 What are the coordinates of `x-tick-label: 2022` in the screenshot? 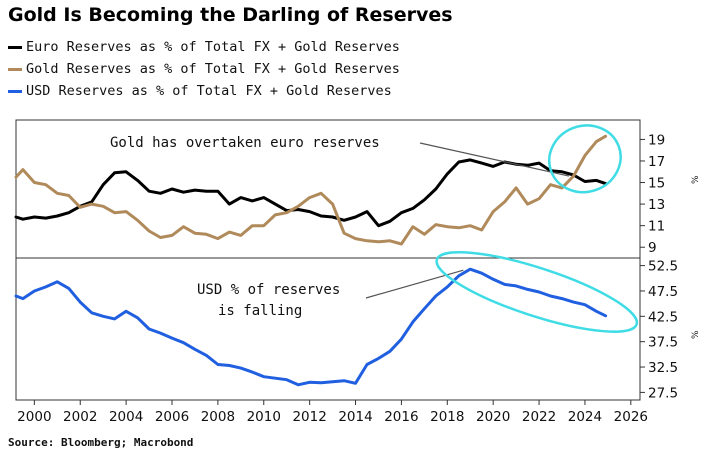 It's located at (539, 417).